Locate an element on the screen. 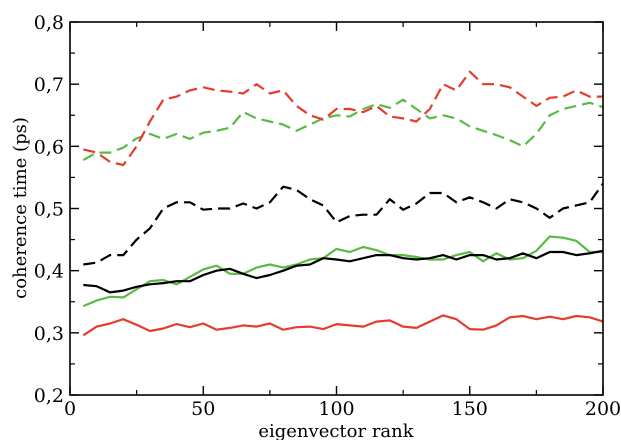  x-tick-label: 150 is located at coordinates (470, 409).